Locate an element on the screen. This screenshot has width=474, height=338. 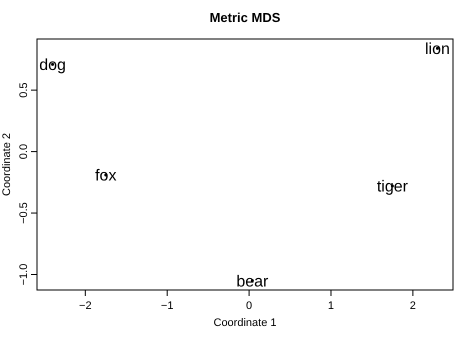
data-label: bear is located at coordinates (253, 281).